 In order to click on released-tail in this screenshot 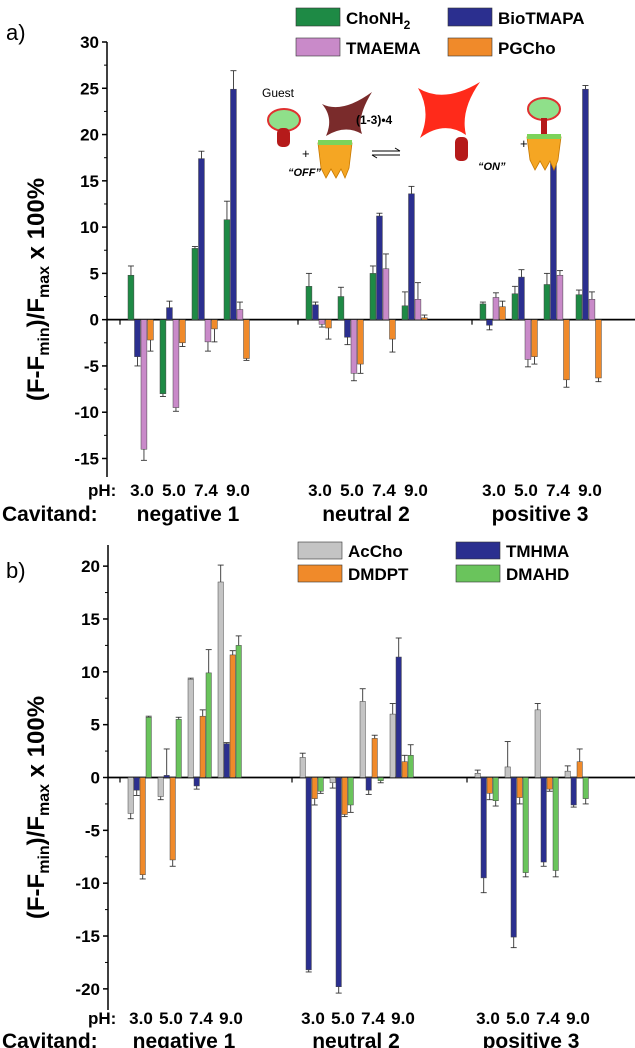, I will do `click(461, 149)`.